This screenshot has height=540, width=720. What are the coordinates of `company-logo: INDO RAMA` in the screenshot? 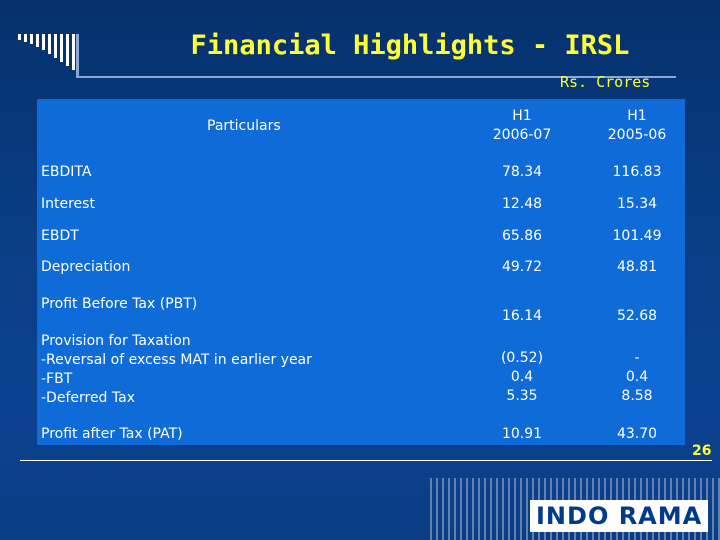 It's located at (619, 516).